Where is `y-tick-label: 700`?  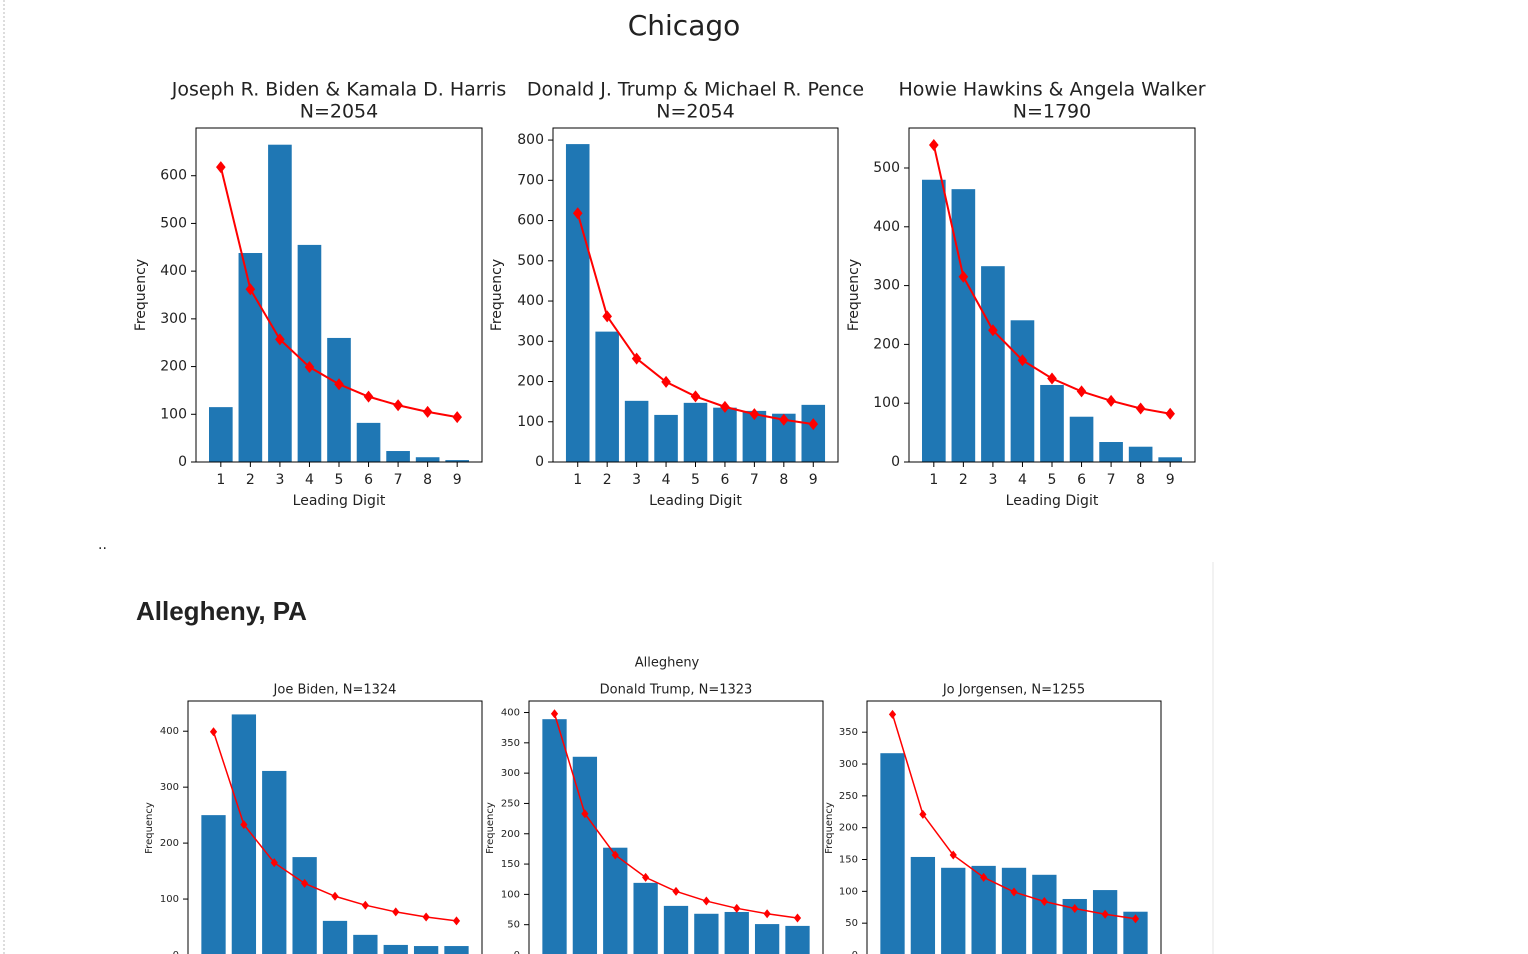 y-tick-label: 700 is located at coordinates (530, 180).